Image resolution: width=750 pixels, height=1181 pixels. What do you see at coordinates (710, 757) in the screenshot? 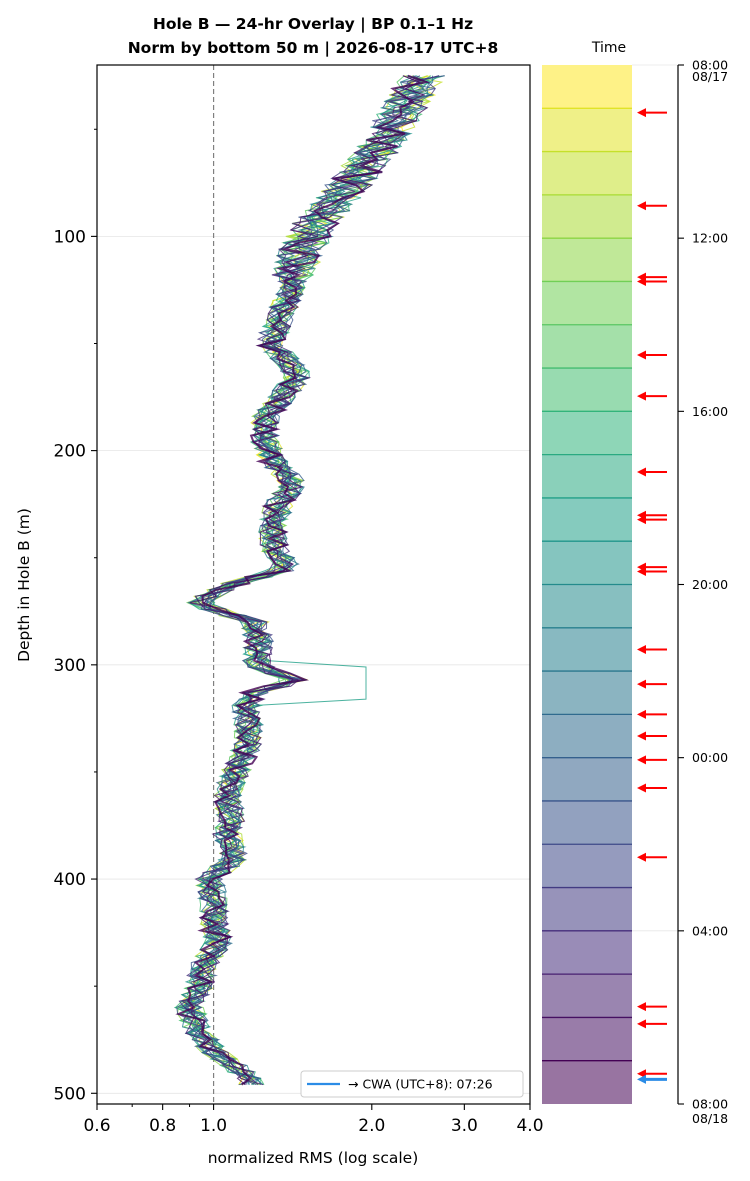
I see `time-tick-label: 00:00` at bounding box center [710, 757].